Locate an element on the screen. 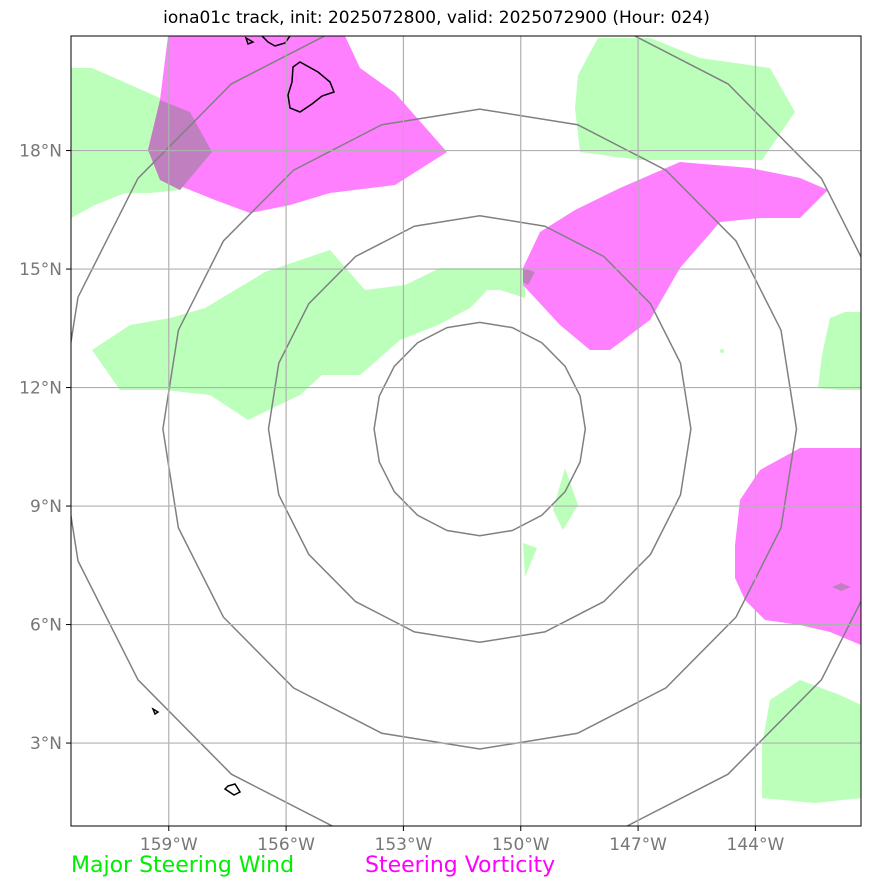  lat-tick-label: 12°N is located at coordinates (40, 389).